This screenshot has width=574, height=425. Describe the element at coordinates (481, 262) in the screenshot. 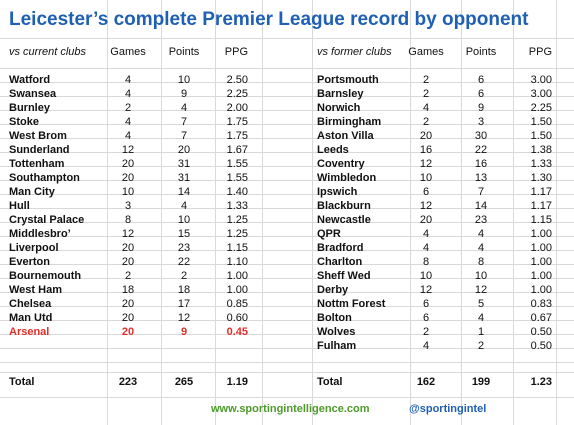

I see `points-value: 8` at that location.